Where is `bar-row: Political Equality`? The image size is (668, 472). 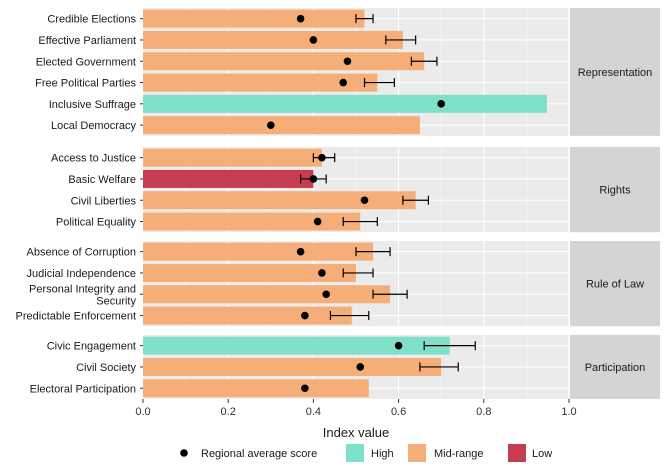
bar-row: Political Equality is located at coordinates (312, 221).